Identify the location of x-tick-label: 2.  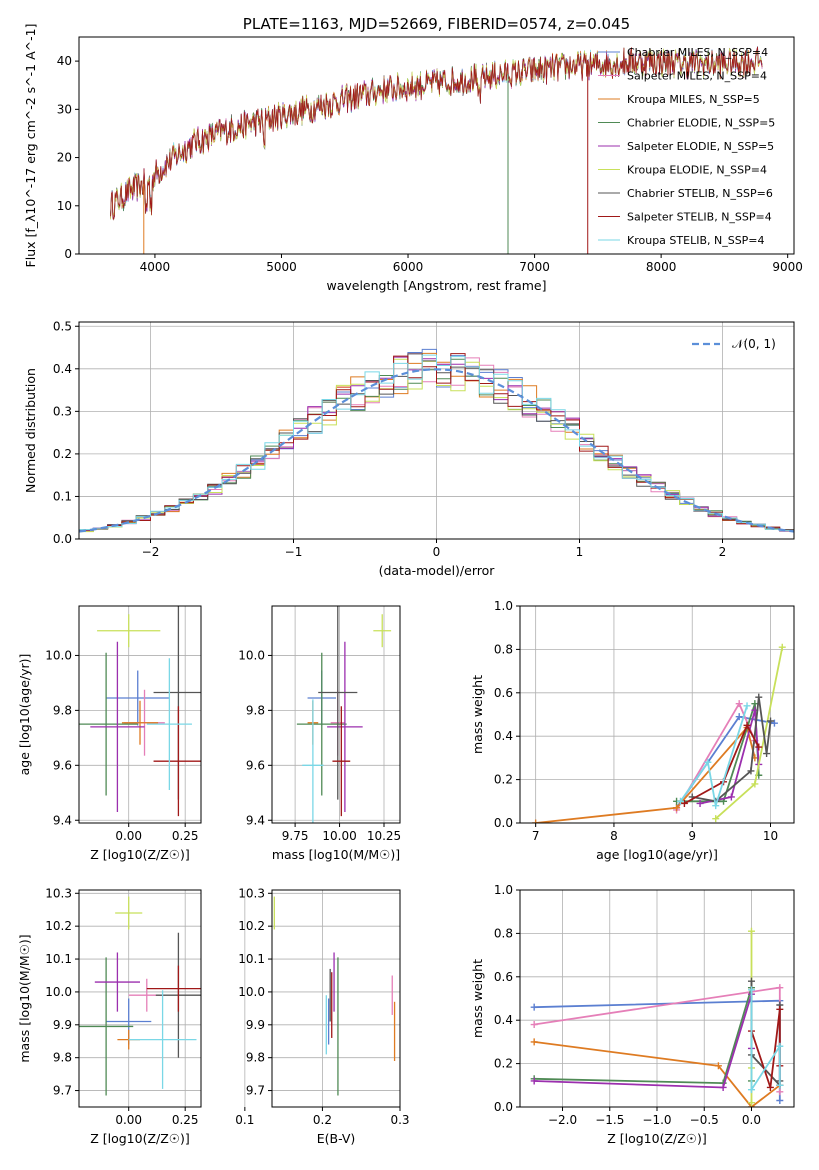
(723, 552).